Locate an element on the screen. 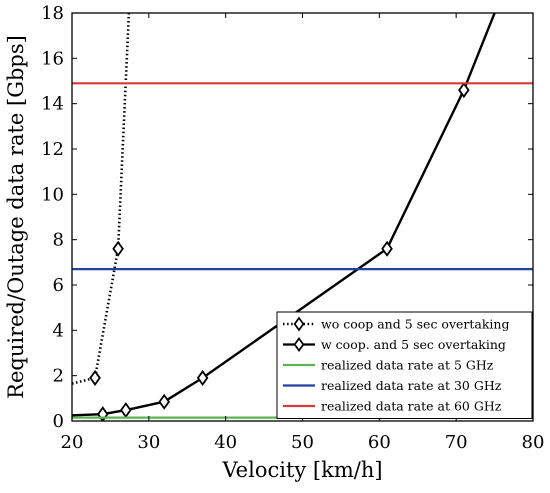 This screenshot has height=493, width=550. x-axis-label: Velocity [km/h] is located at coordinates (301, 470).